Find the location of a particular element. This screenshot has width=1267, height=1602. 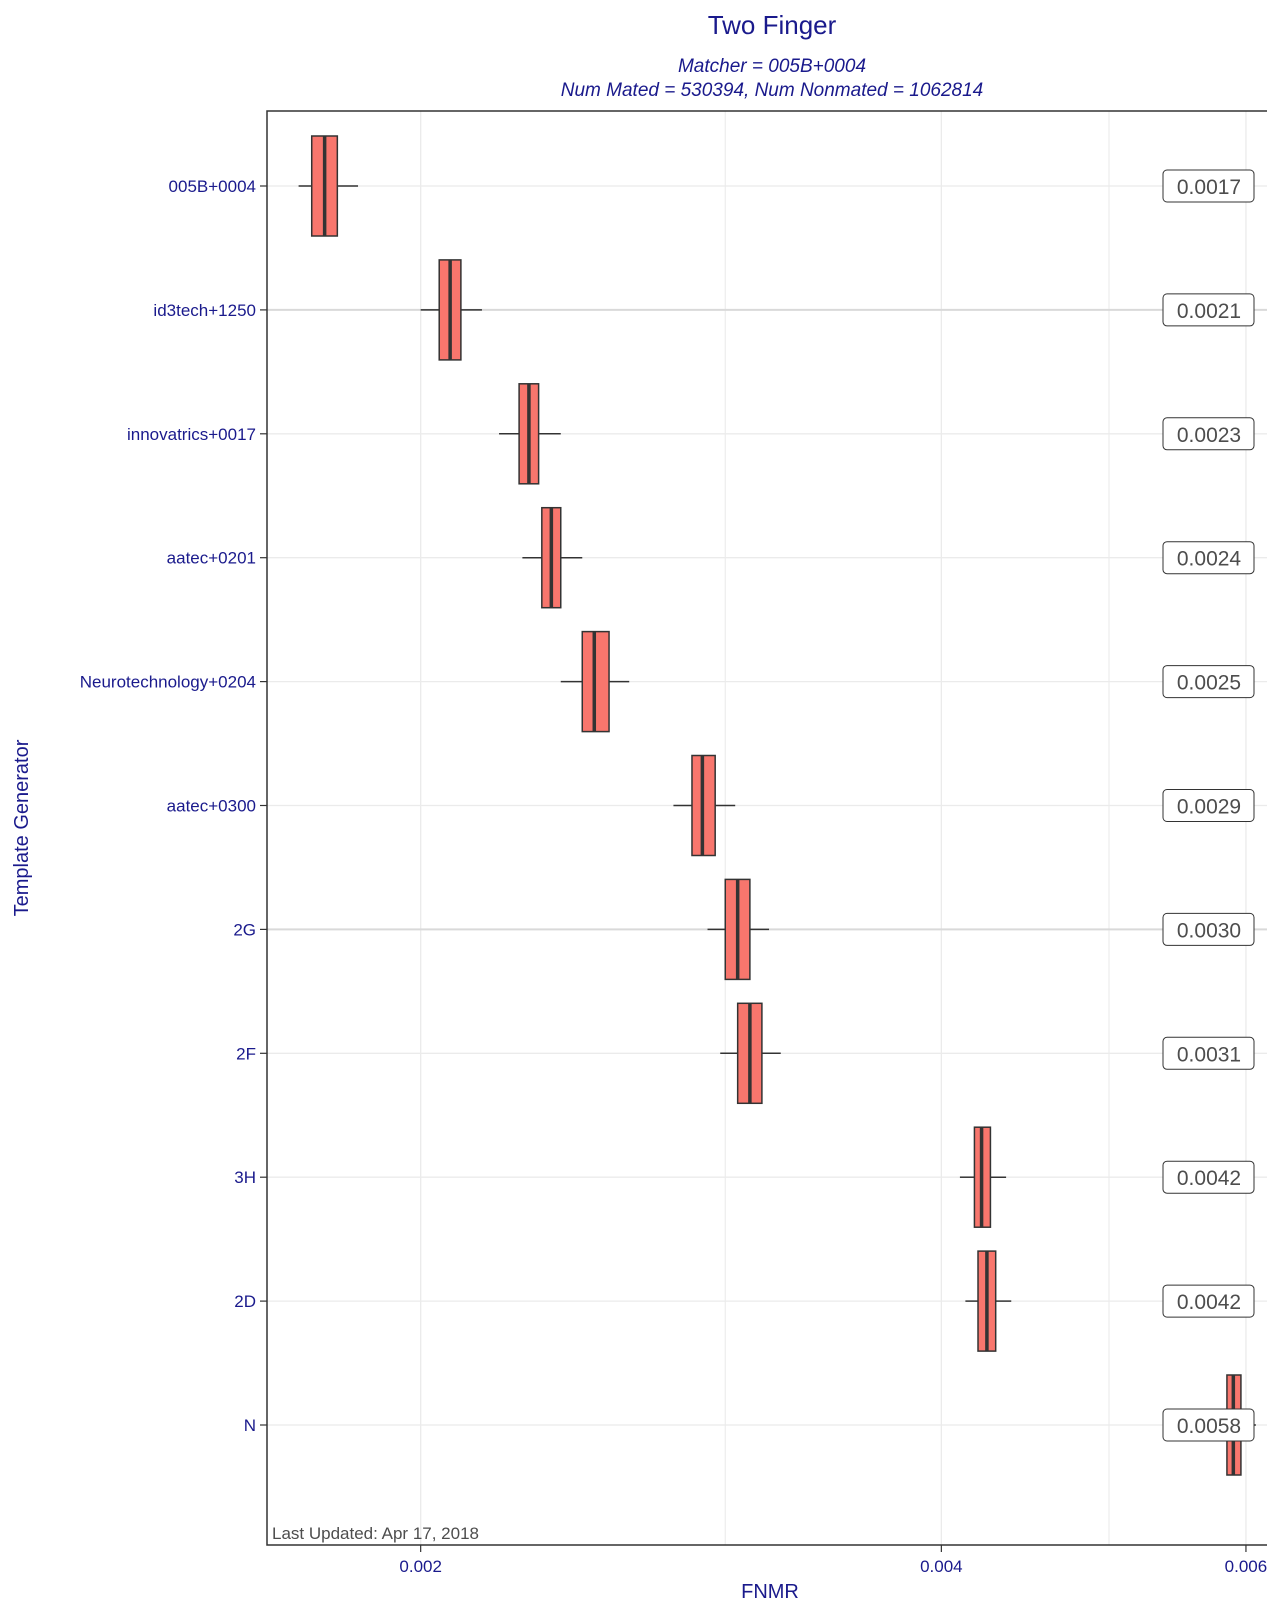

y-axis-title: Template Generator is located at coordinates (22, 827).